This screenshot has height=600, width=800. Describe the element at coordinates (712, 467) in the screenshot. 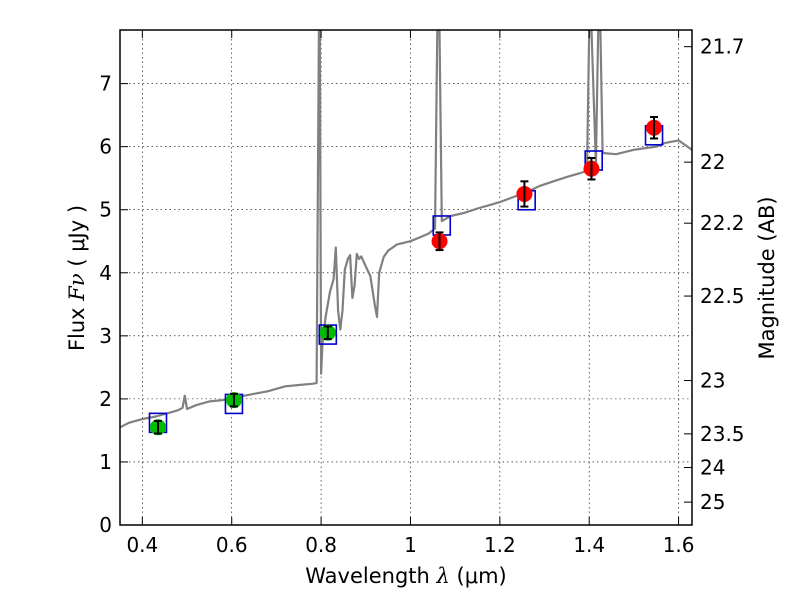

I see `right-tick-label: 24` at that location.